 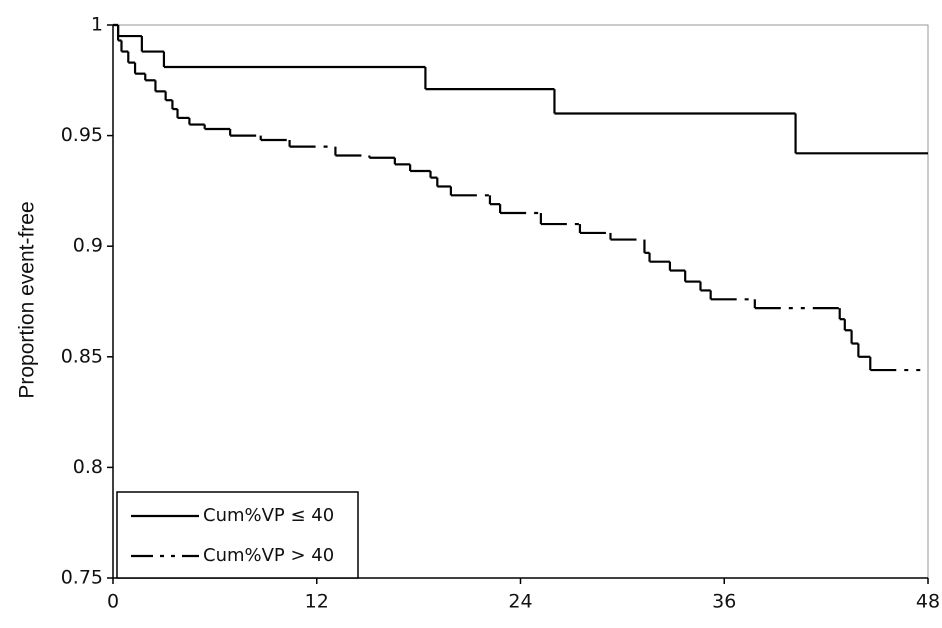 I want to click on legend: Cum%VP ≤ 40 Cum%VP > 40, so click(x=237, y=535).